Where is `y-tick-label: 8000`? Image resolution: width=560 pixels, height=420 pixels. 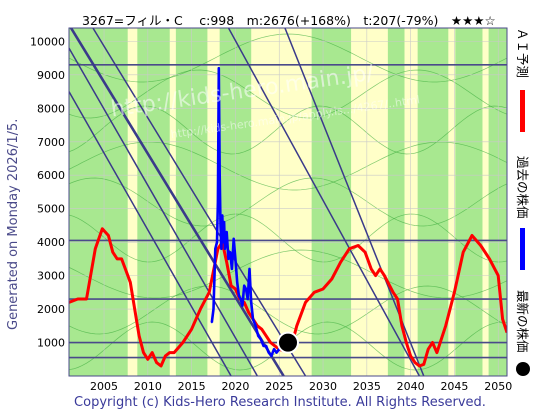 y-tick-label: 8000 is located at coordinates (51, 108).